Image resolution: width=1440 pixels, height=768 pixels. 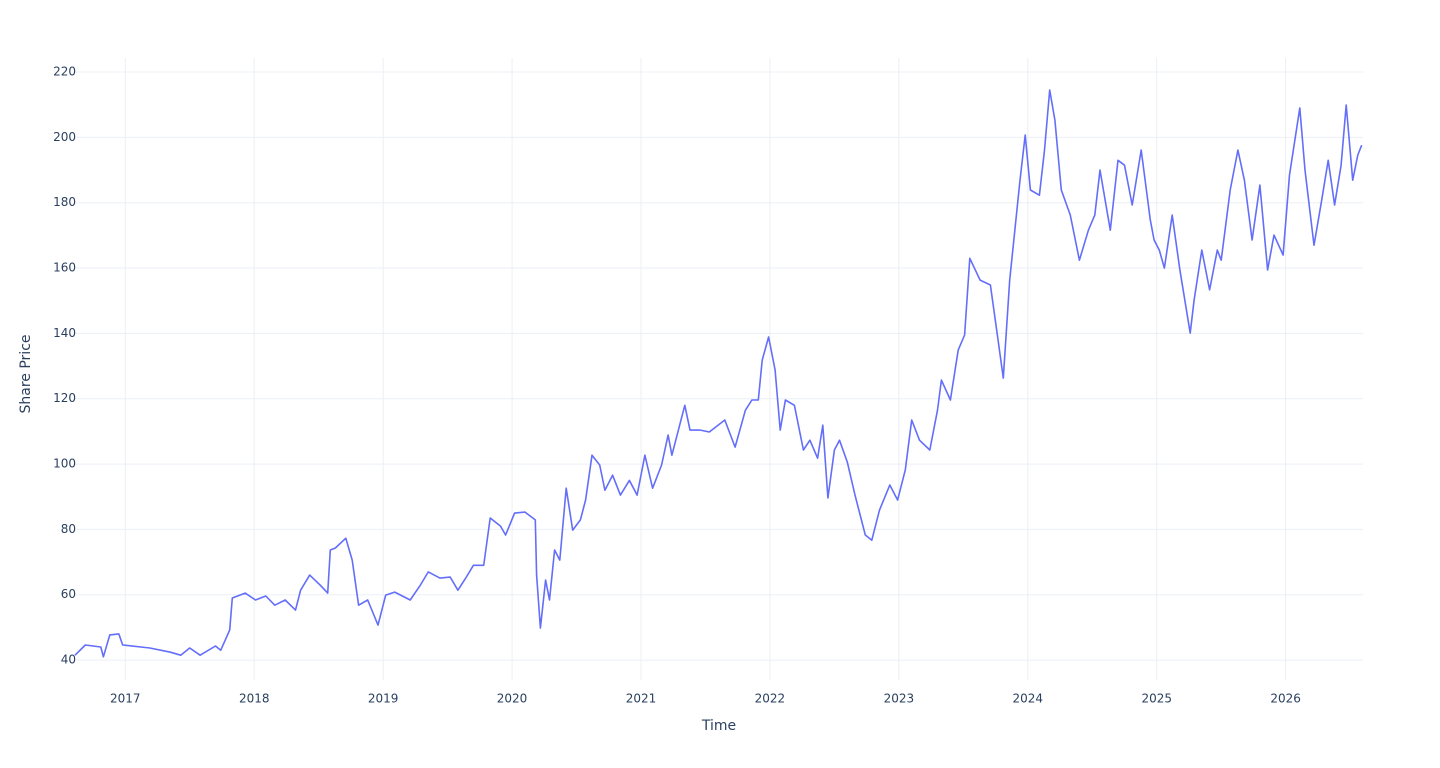 What do you see at coordinates (64, 464) in the screenshot?
I see `y-tick-label: 100` at bounding box center [64, 464].